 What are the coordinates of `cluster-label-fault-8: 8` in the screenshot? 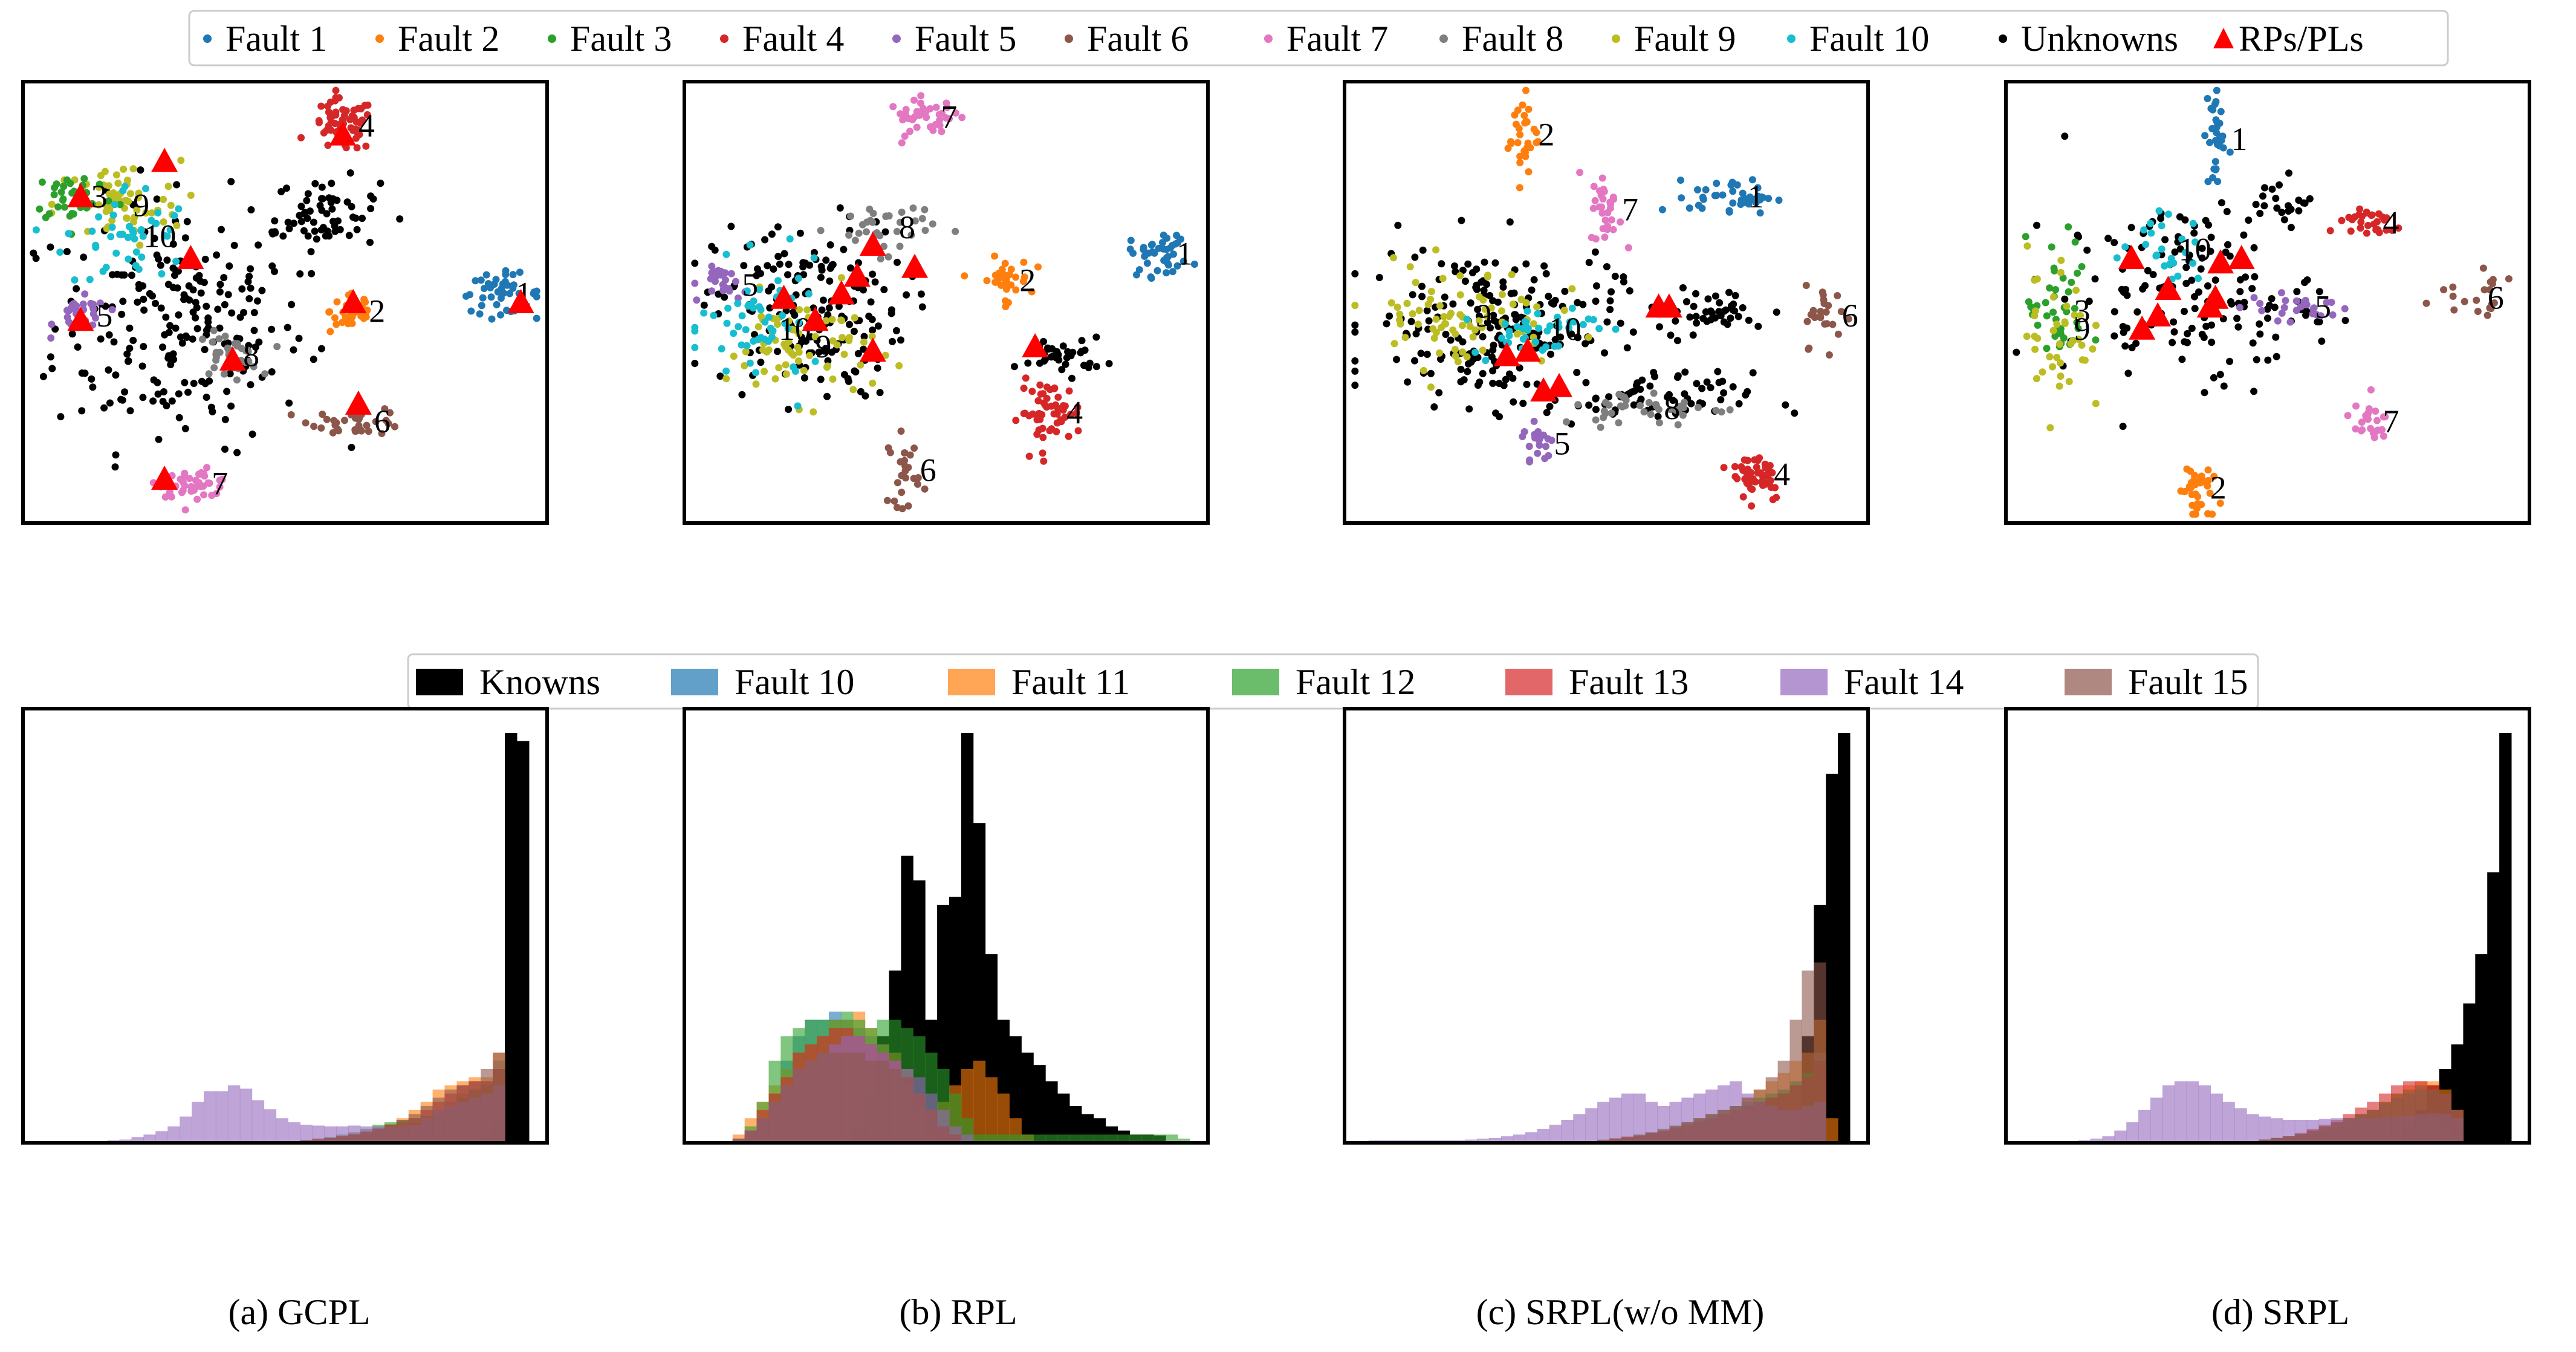 It's located at (1672, 408).